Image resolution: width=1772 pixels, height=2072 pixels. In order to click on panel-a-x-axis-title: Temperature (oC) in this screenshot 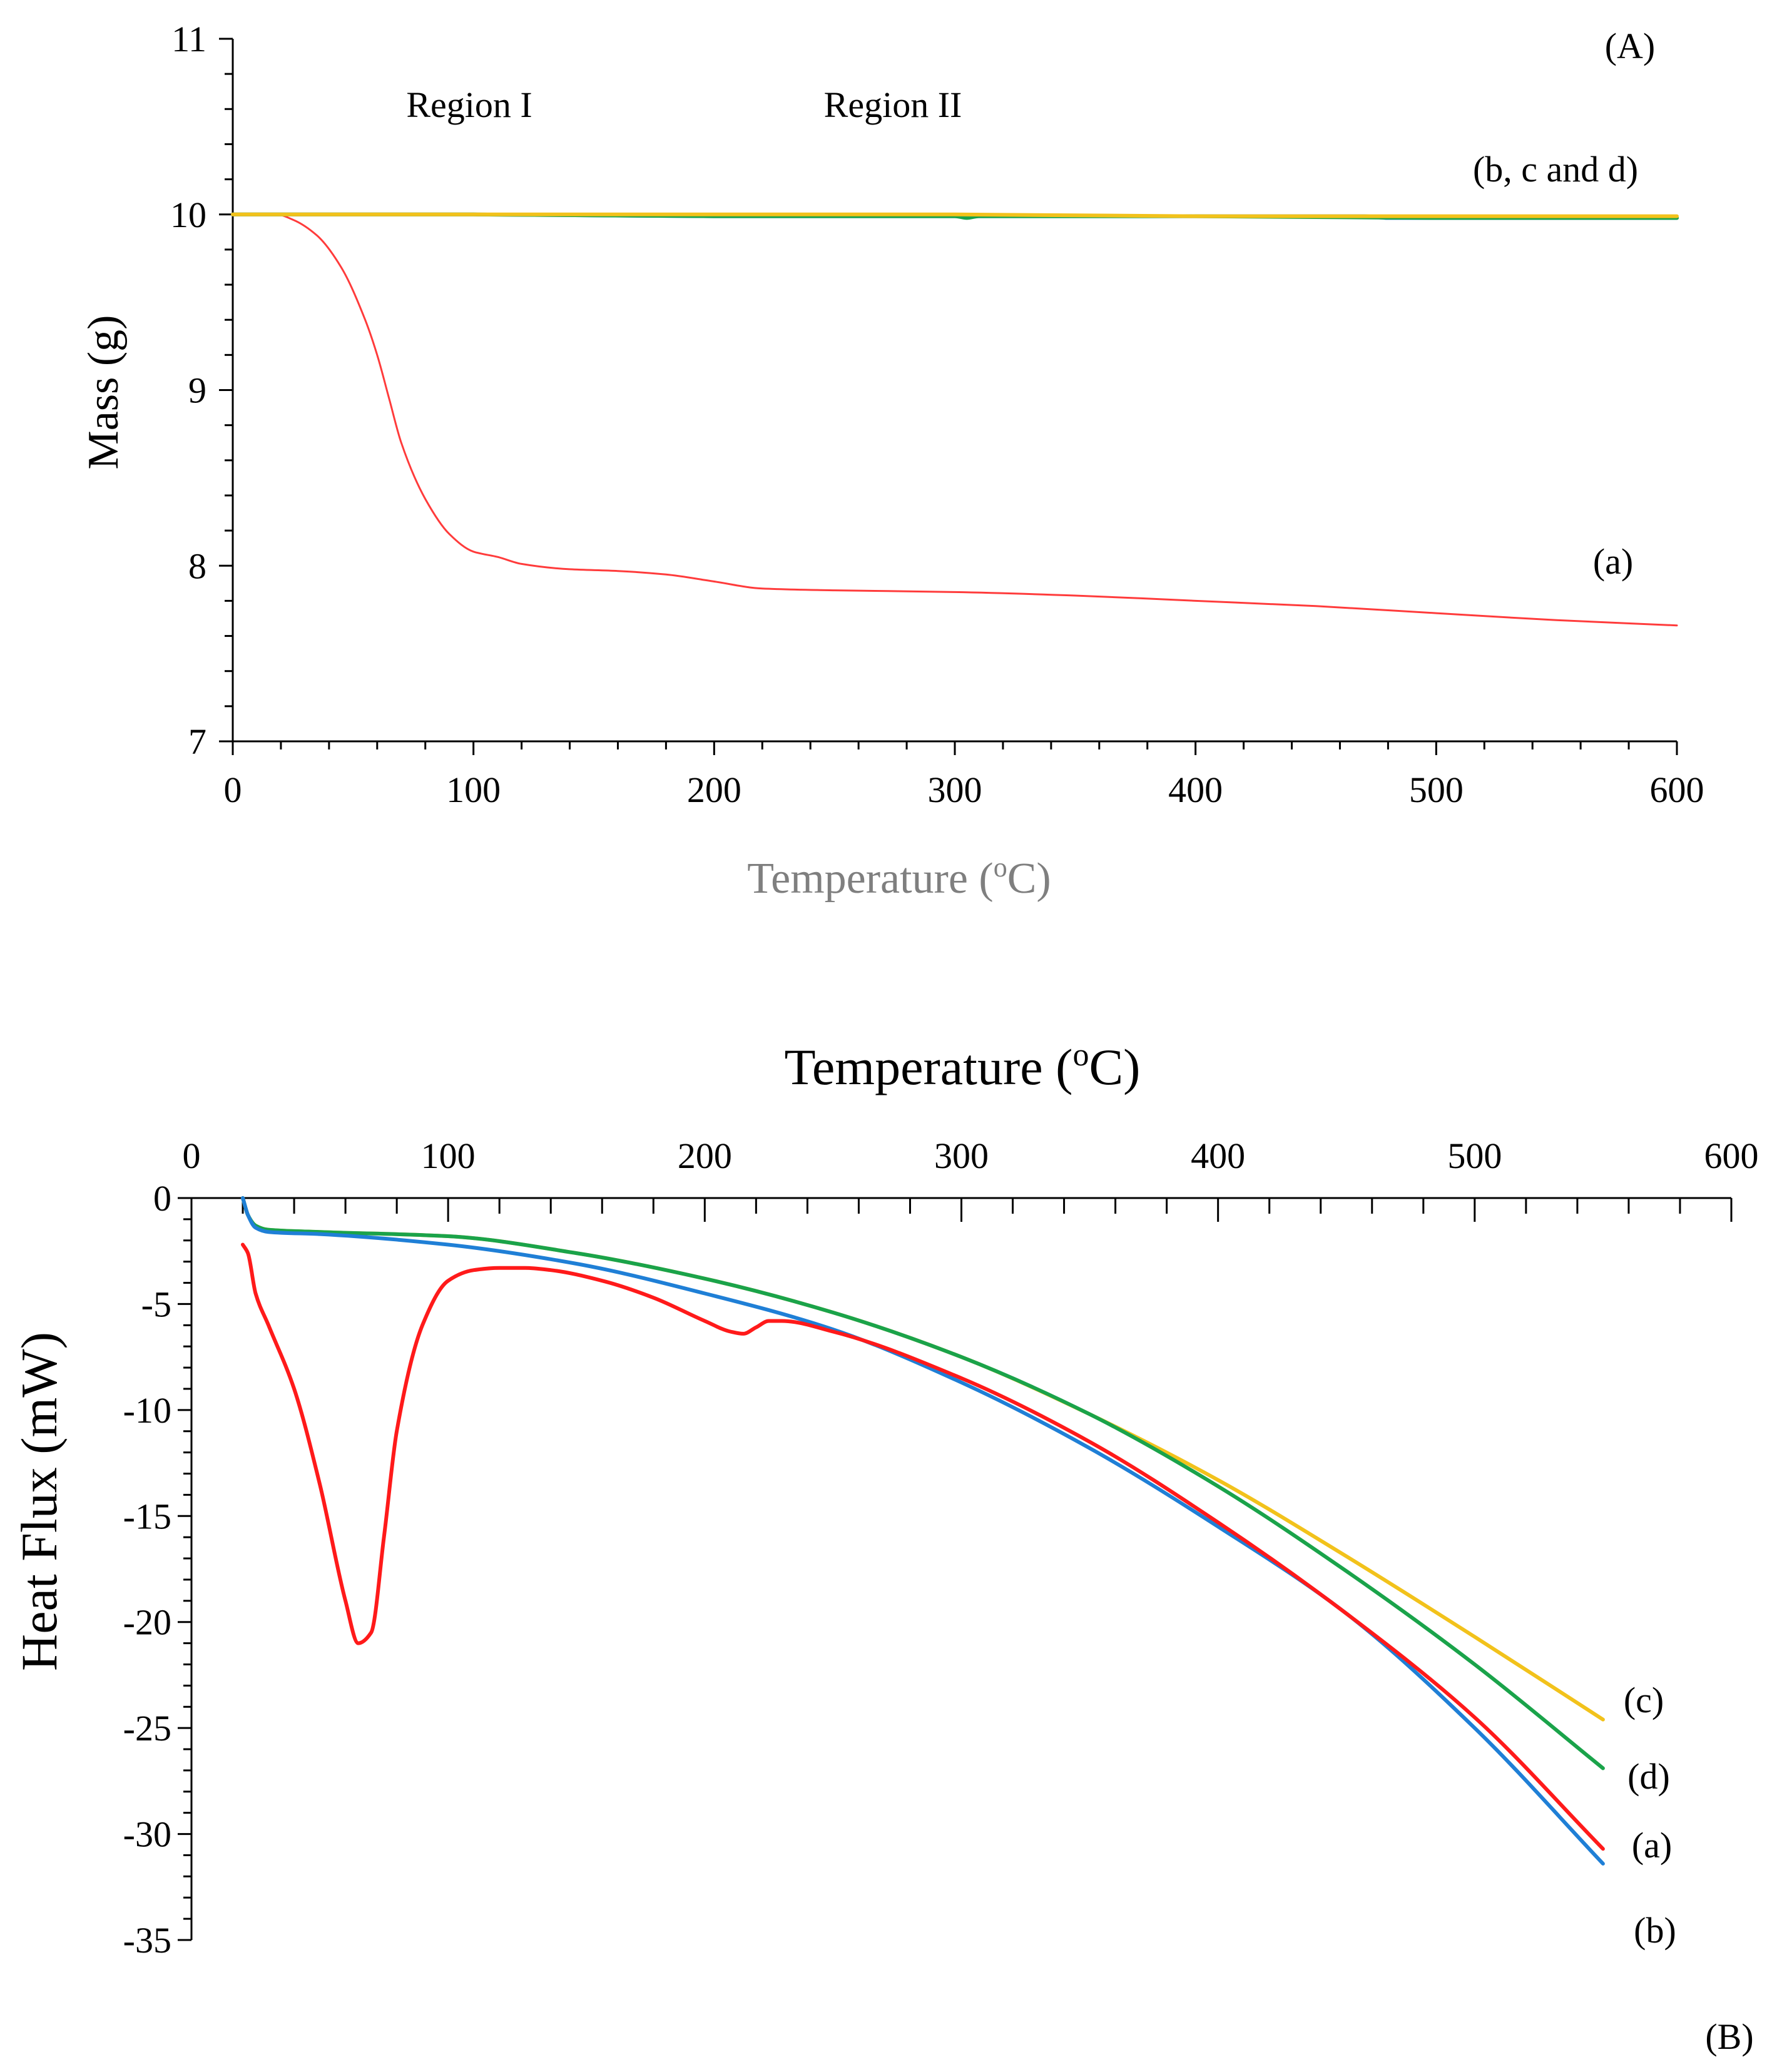, I will do `click(899, 877)`.